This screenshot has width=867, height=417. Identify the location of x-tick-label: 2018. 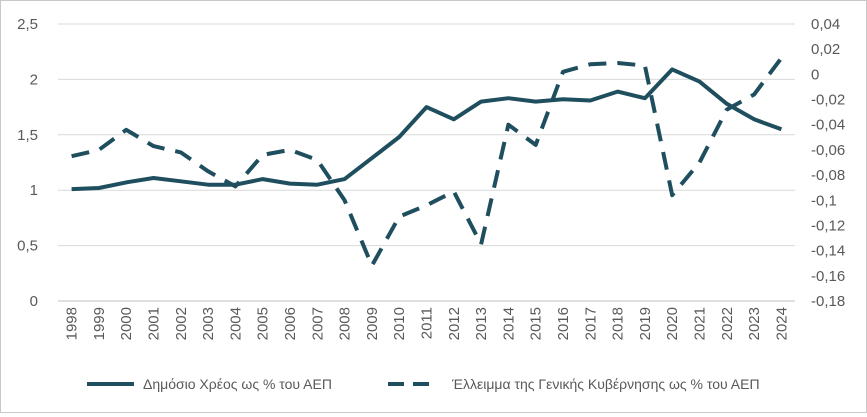
(618, 323).